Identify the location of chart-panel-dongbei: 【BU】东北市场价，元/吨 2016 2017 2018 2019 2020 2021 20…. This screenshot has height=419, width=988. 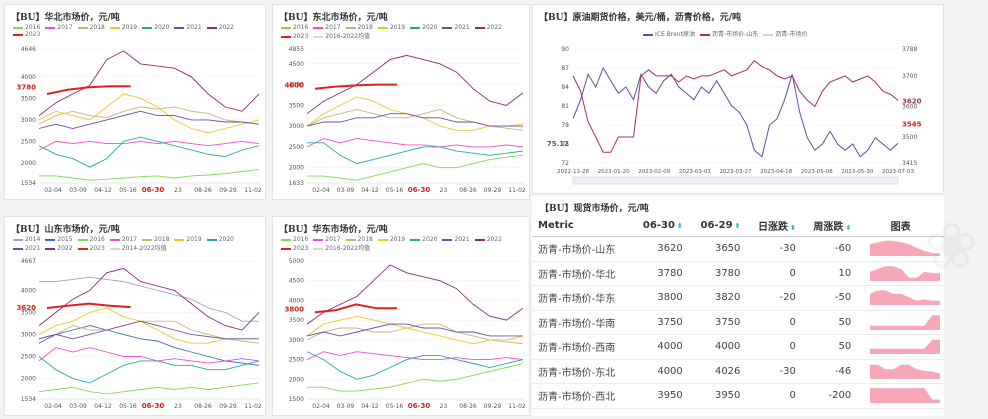
(401, 102).